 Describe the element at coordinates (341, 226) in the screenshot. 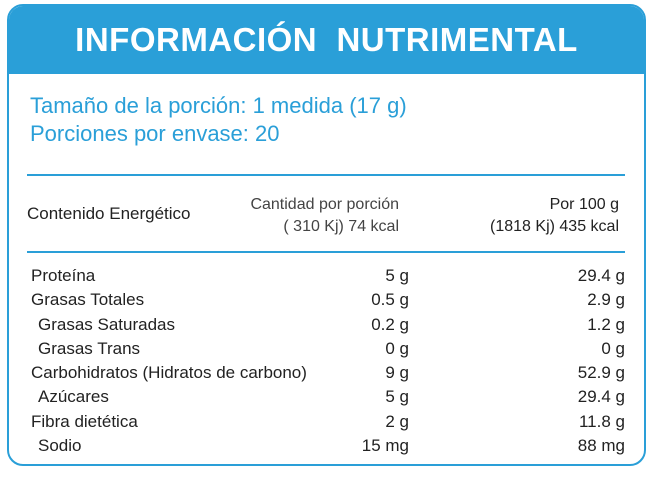

I see `per-portion-energy: ( 310 Kj) 74 kcal` at that location.